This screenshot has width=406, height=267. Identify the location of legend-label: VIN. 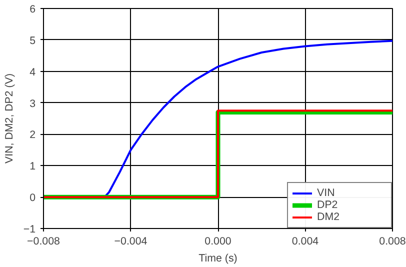
(326, 193).